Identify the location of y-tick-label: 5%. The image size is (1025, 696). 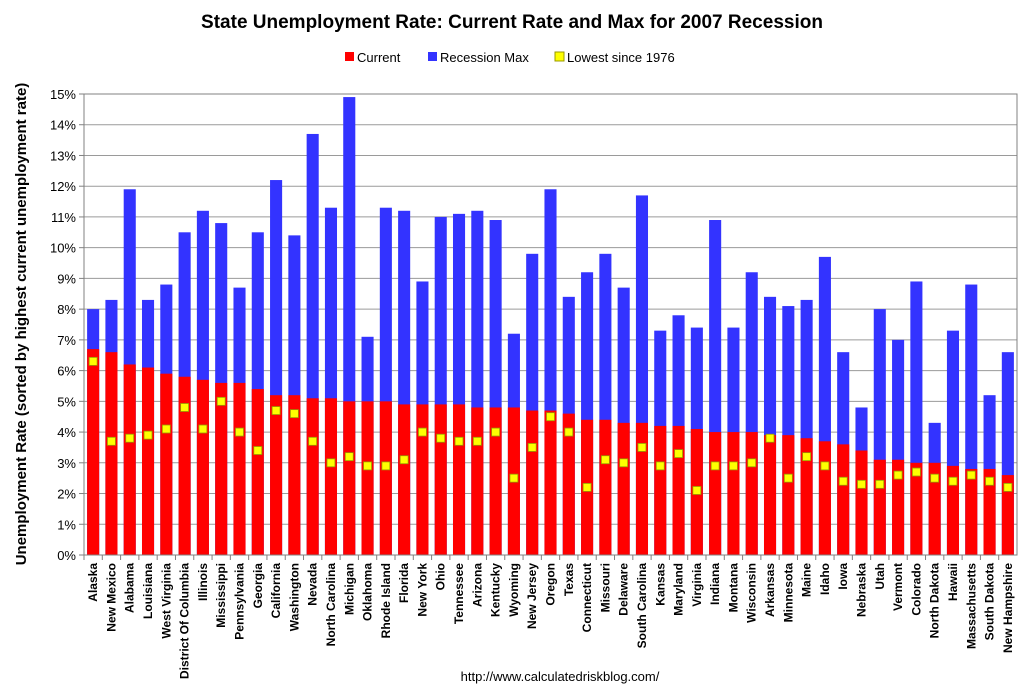
(66, 401).